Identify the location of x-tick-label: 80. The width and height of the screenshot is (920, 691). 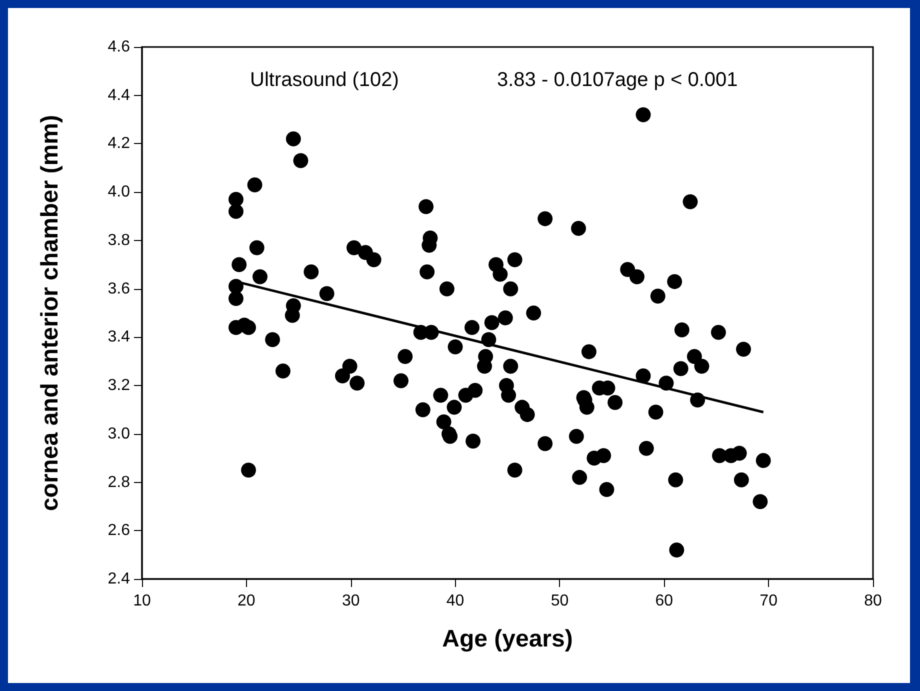
(873, 601).